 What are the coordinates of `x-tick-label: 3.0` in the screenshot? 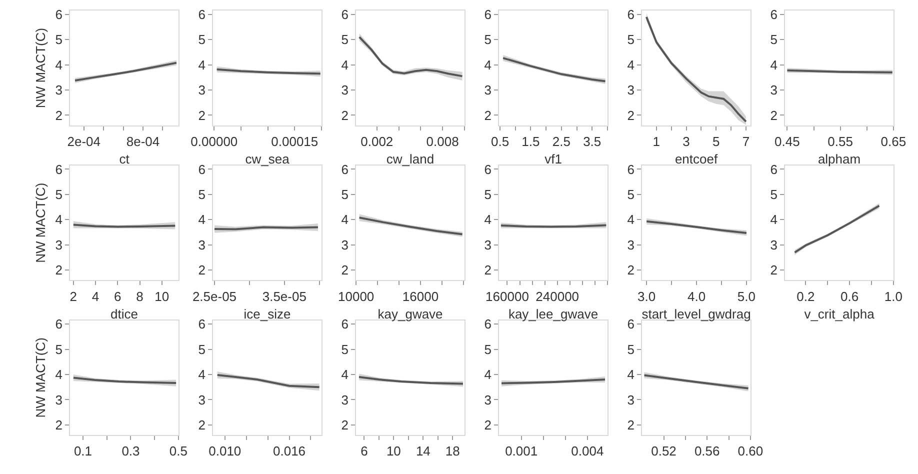 It's located at (647, 296).